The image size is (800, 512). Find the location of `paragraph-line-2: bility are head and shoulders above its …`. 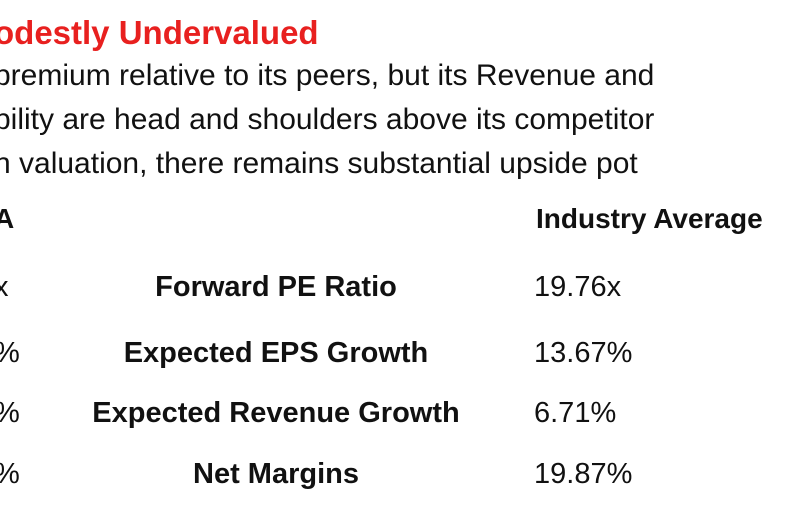

paragraph-line-2: bility are head and shoulders above its … is located at coordinates (327, 119).